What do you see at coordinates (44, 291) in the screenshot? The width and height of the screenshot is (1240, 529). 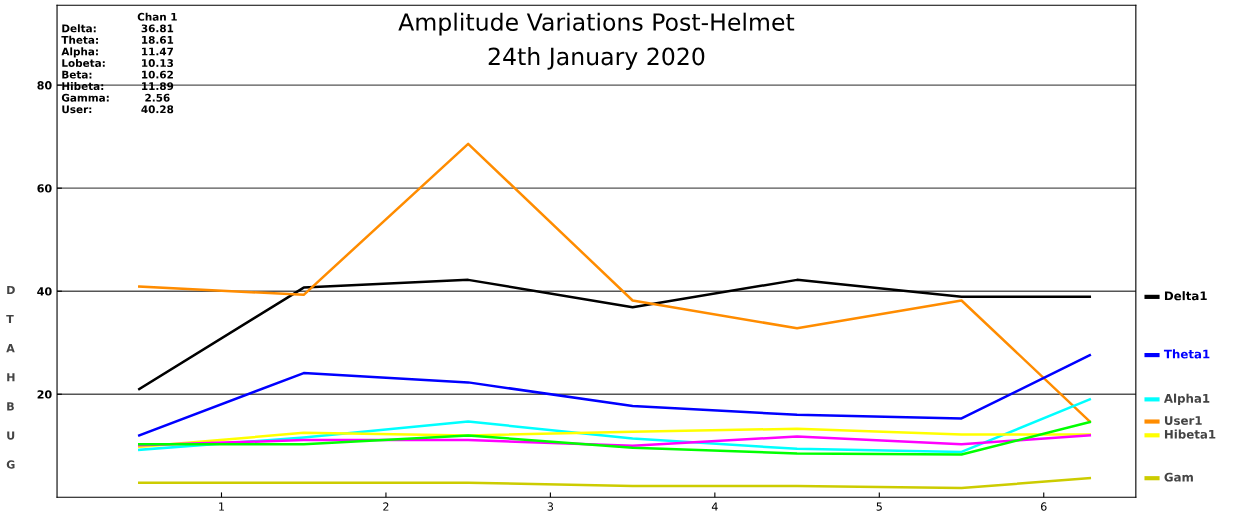 I see `y-tick-label: 40` at bounding box center [44, 291].